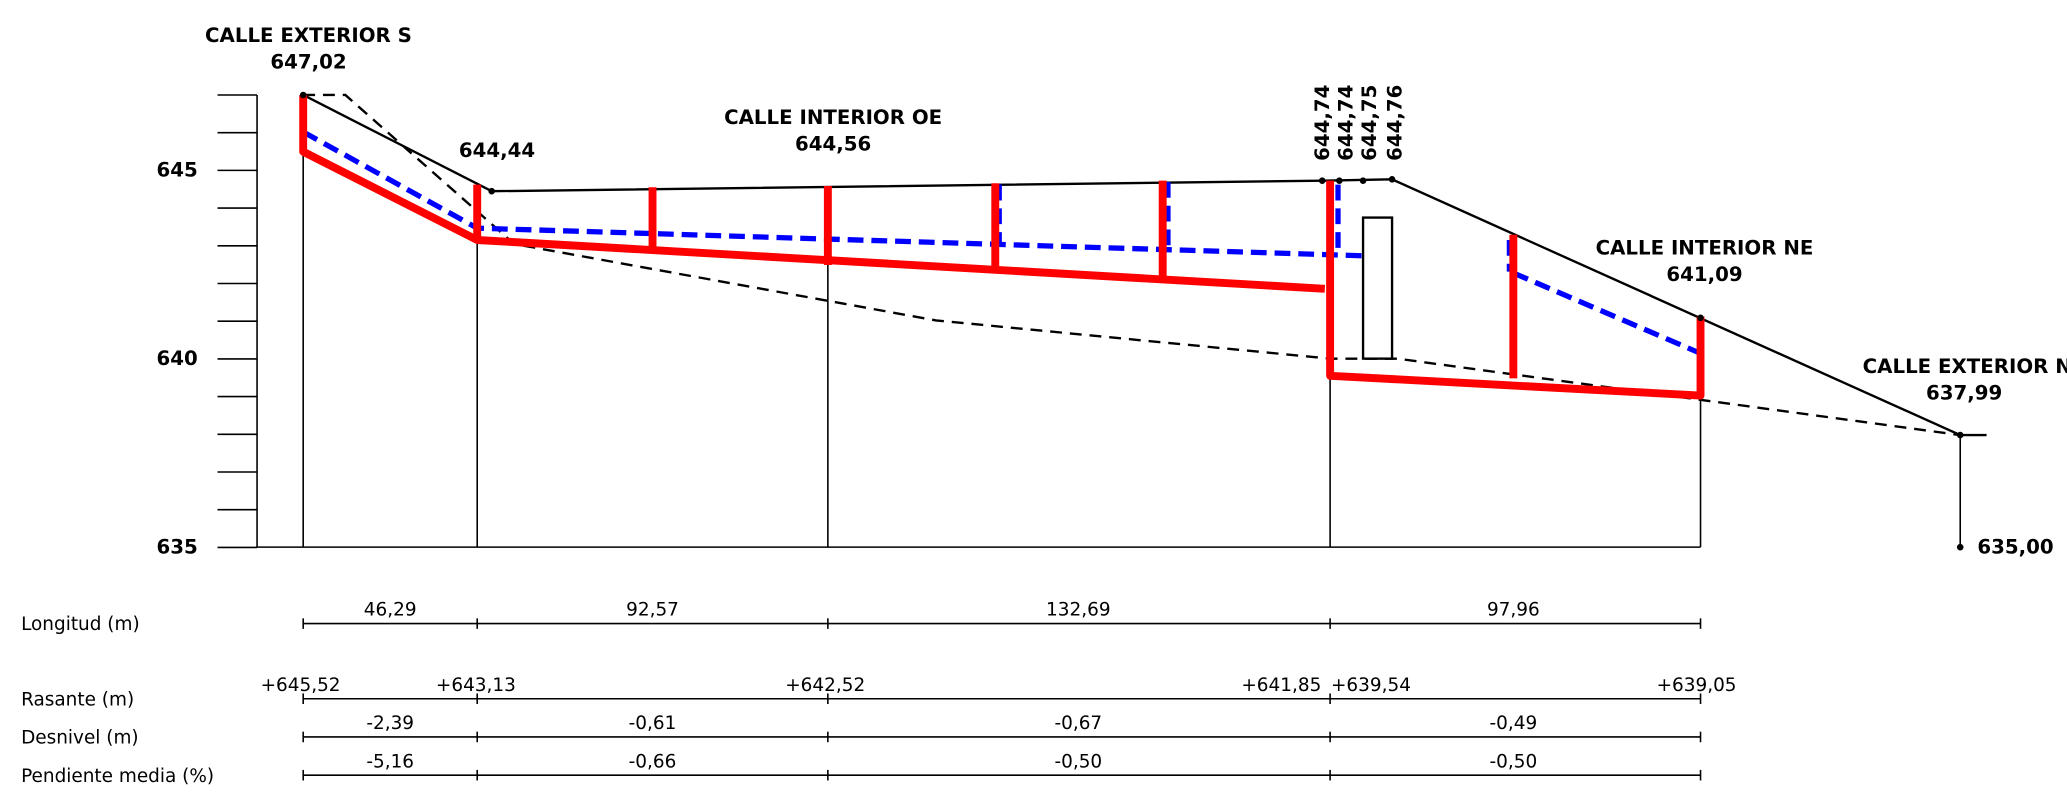  Describe the element at coordinates (207, 326) in the screenshot. I see `elevation-axis: 645 640 635` at that location.